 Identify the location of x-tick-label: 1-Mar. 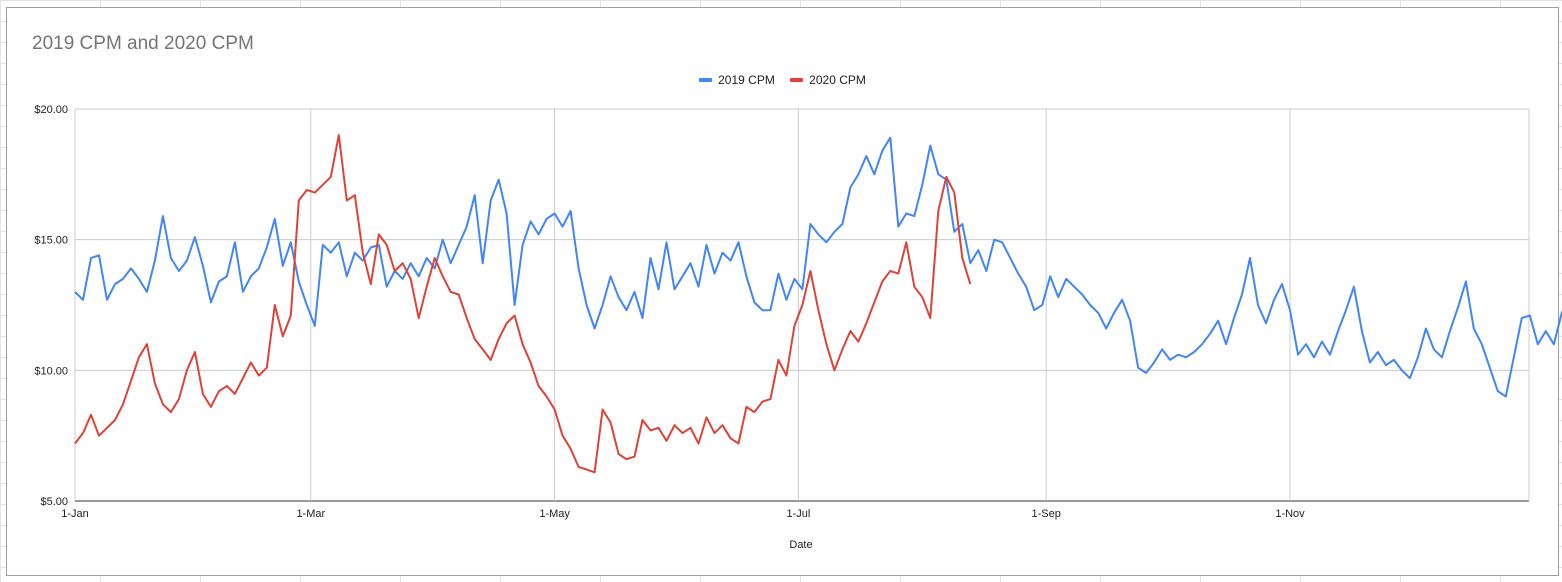
(310, 514).